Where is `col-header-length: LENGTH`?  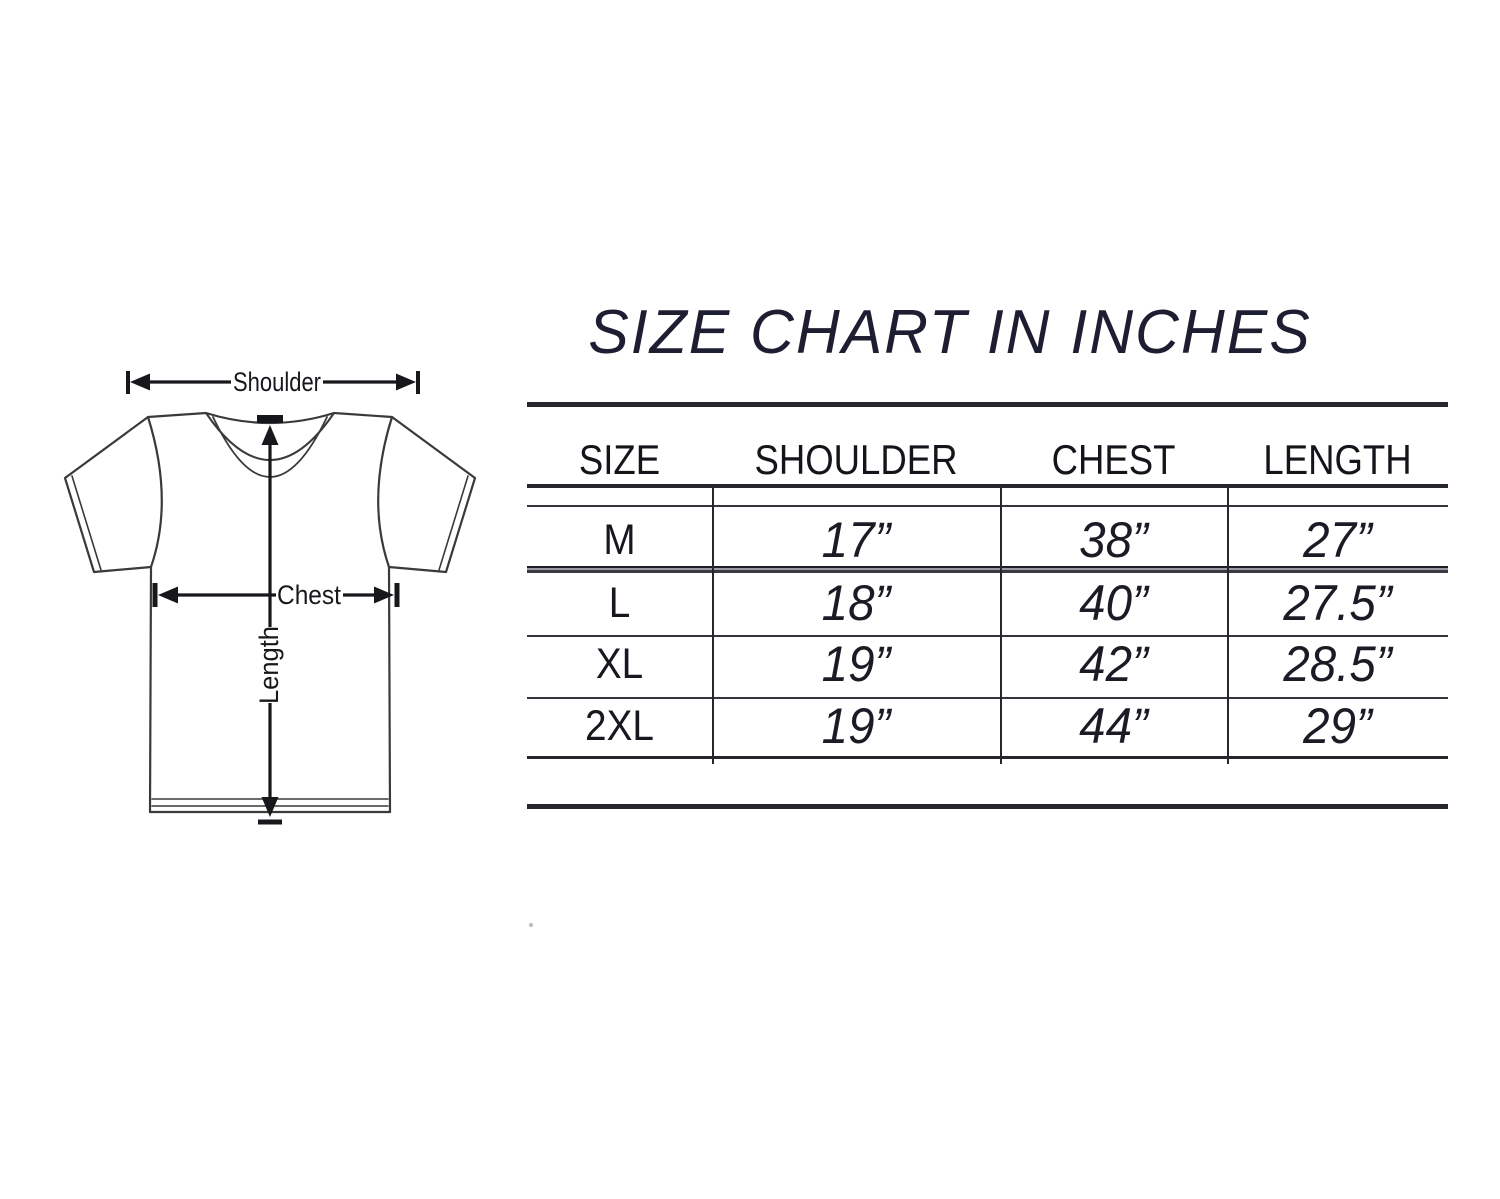
col-header-length: LENGTH is located at coordinates (1337, 459).